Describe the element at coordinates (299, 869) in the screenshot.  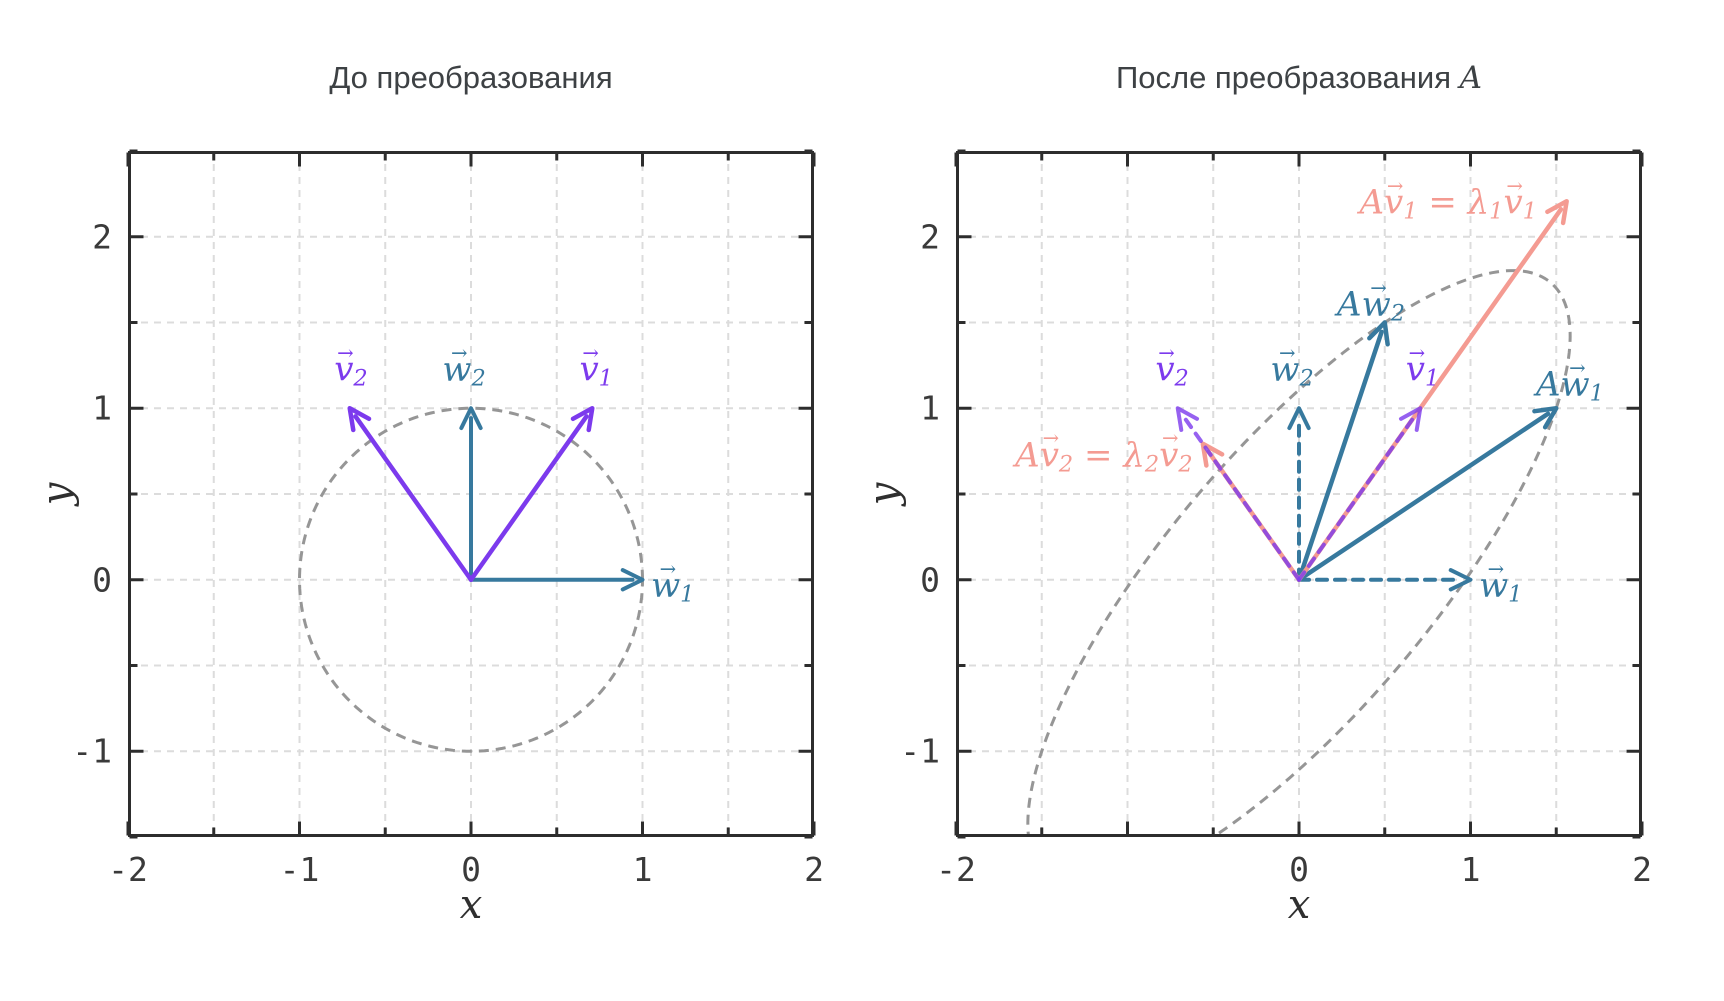
I see `x-tick-label: -1` at that location.